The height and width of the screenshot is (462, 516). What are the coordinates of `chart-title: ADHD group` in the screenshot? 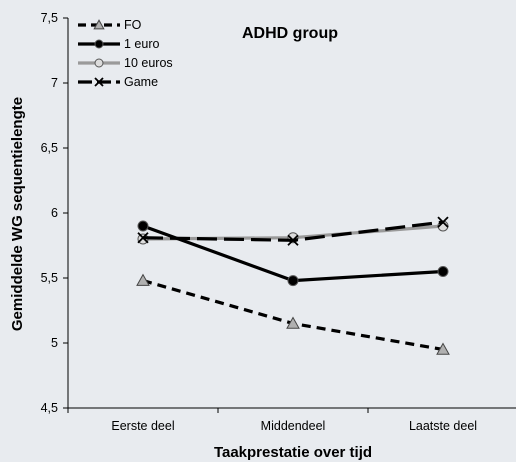 It's located at (290, 33).